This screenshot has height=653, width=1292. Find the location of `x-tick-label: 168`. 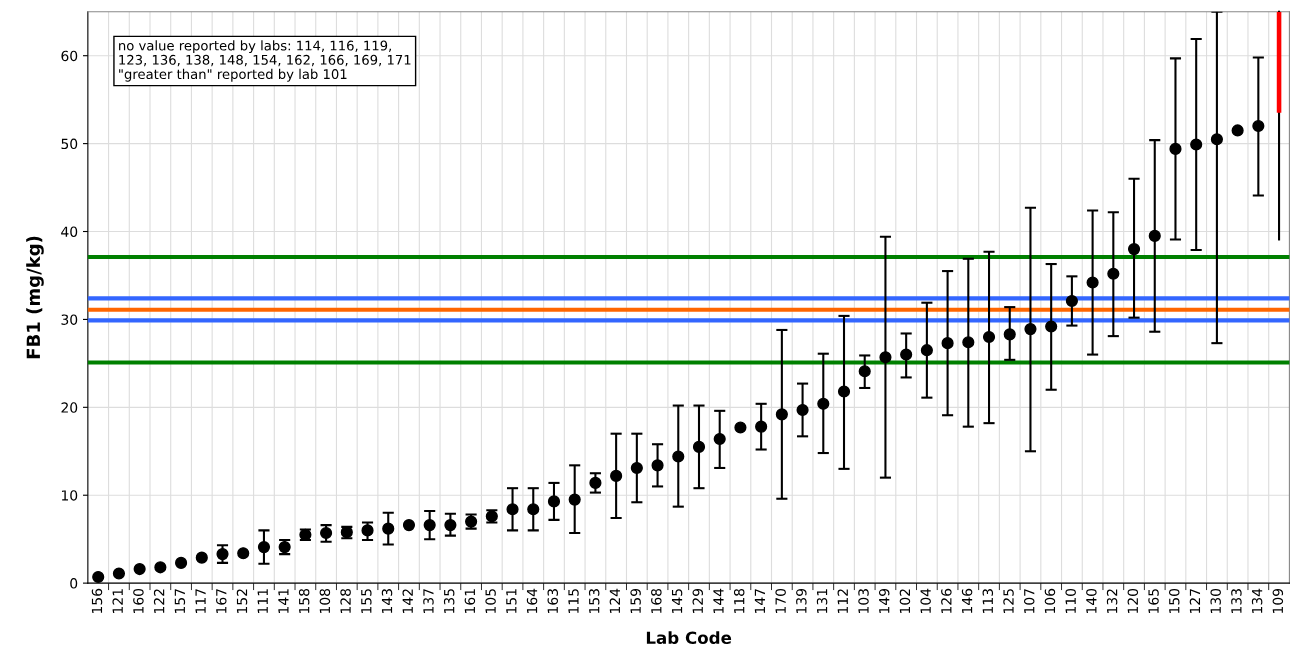

x-tick-label: 168 is located at coordinates (656, 600).